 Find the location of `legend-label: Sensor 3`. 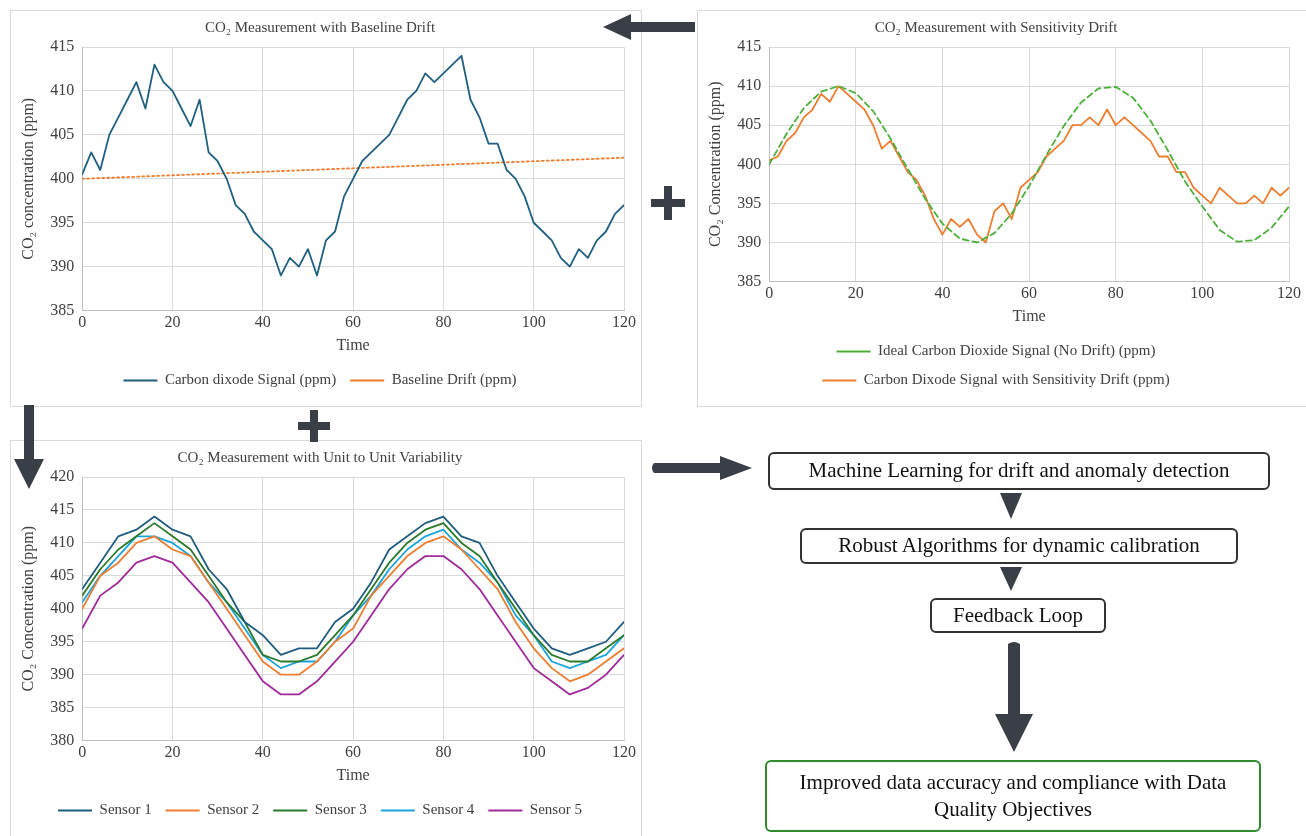

legend-label: Sensor 3 is located at coordinates (340, 809).